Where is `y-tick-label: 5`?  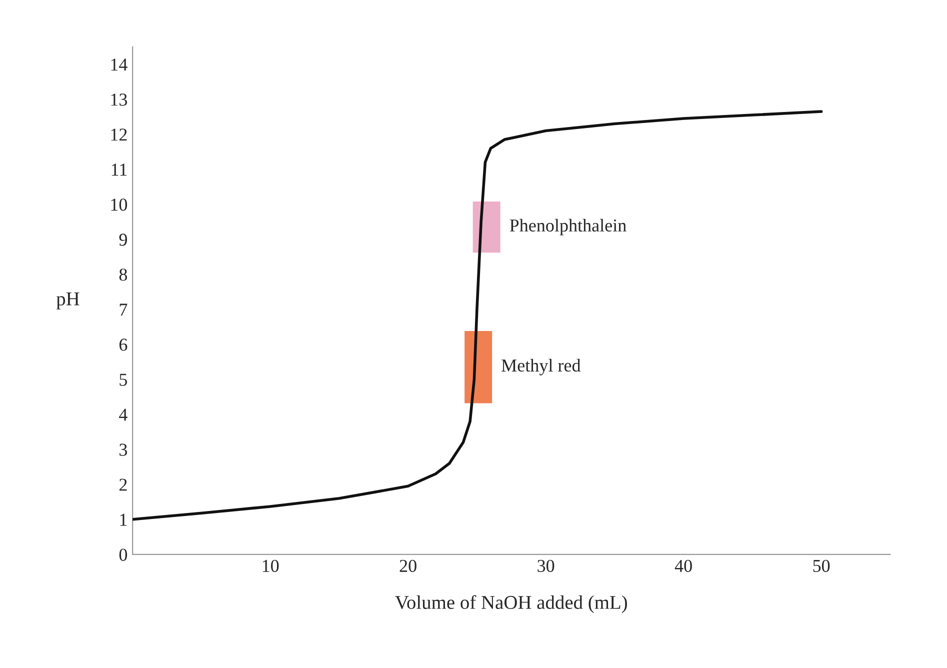
y-tick-label: 5 is located at coordinates (124, 380).